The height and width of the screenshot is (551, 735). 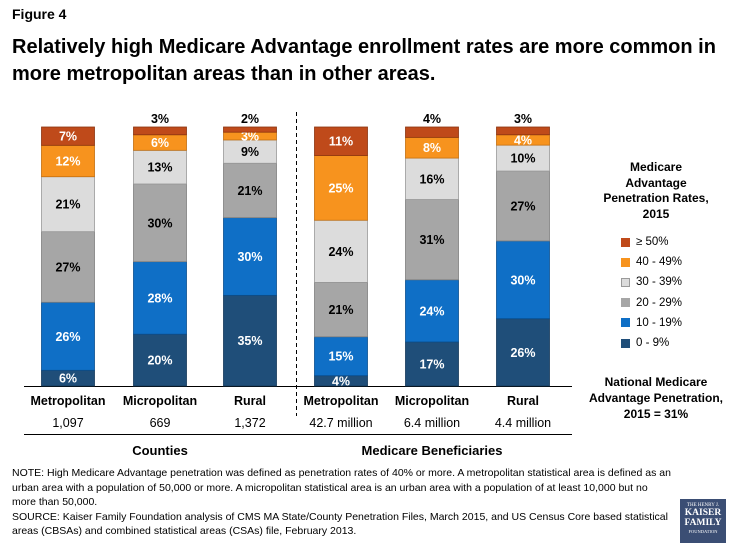 I want to click on count-label: 1,372, so click(x=249, y=423).